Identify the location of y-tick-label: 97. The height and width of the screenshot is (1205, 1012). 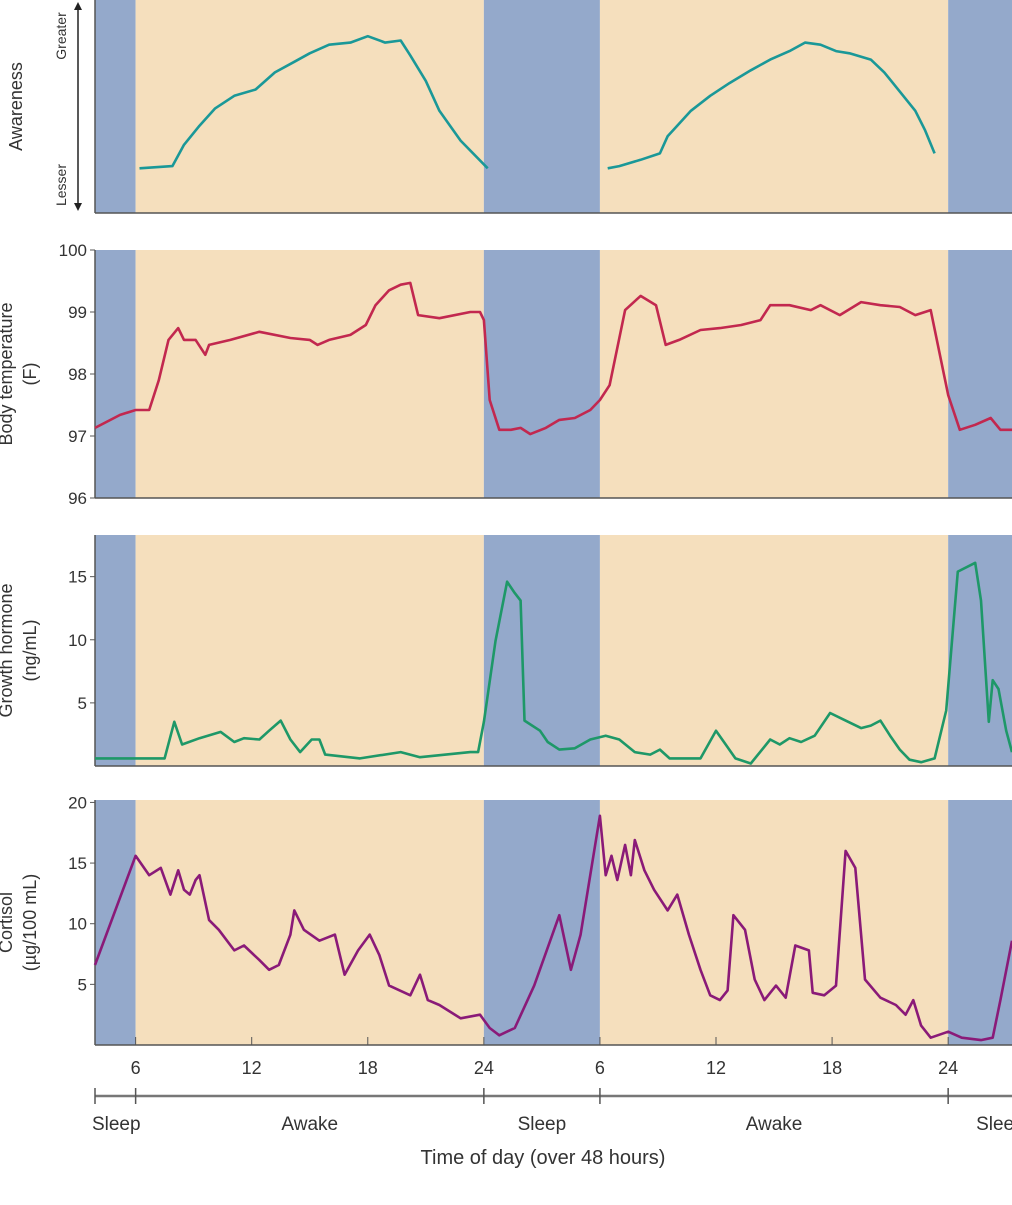
(77, 436).